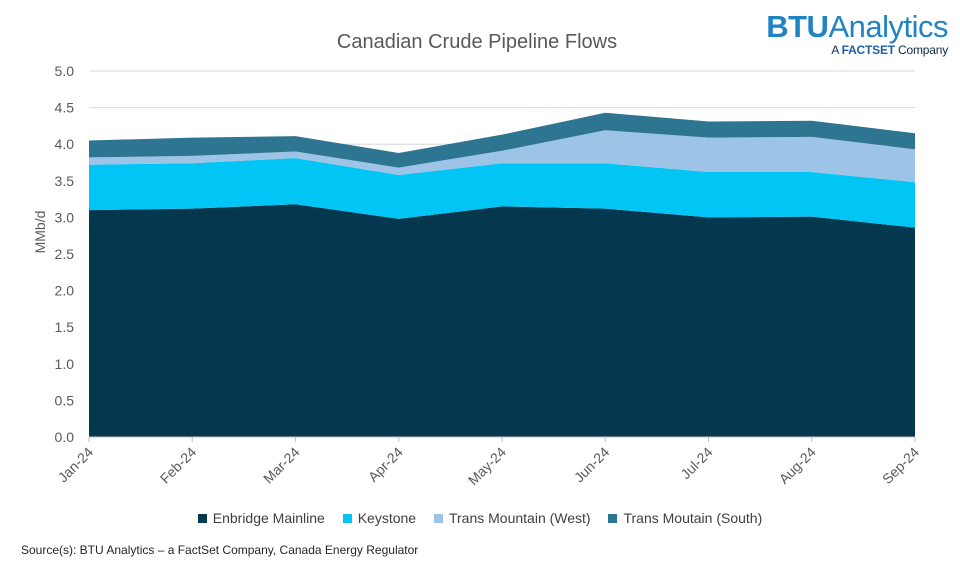  What do you see at coordinates (477, 42) in the screenshot?
I see `chart-title: Canadian Crude Pipeline Flows` at bounding box center [477, 42].